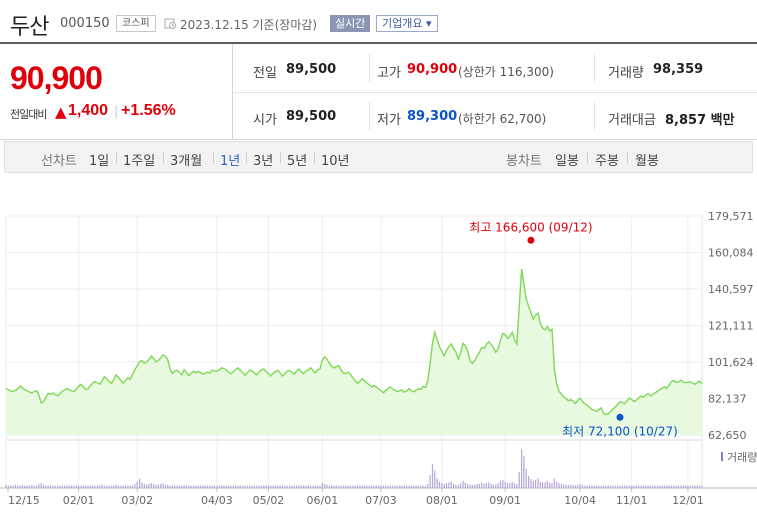 The width and height of the screenshot is (757, 526). Describe the element at coordinates (297, 161) in the screenshot. I see `period-5y: 5년` at that location.